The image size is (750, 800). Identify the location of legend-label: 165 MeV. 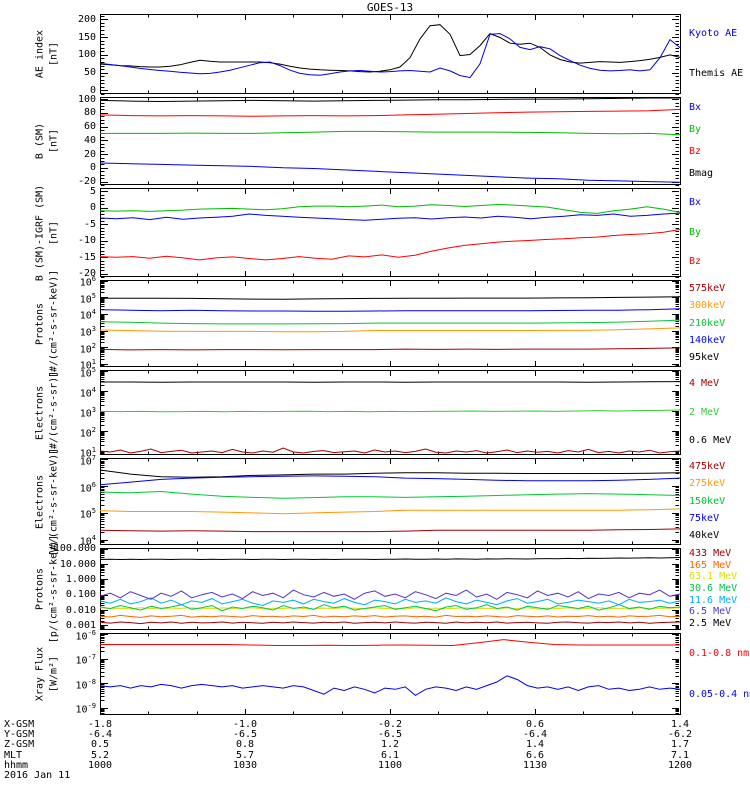
(710, 565).